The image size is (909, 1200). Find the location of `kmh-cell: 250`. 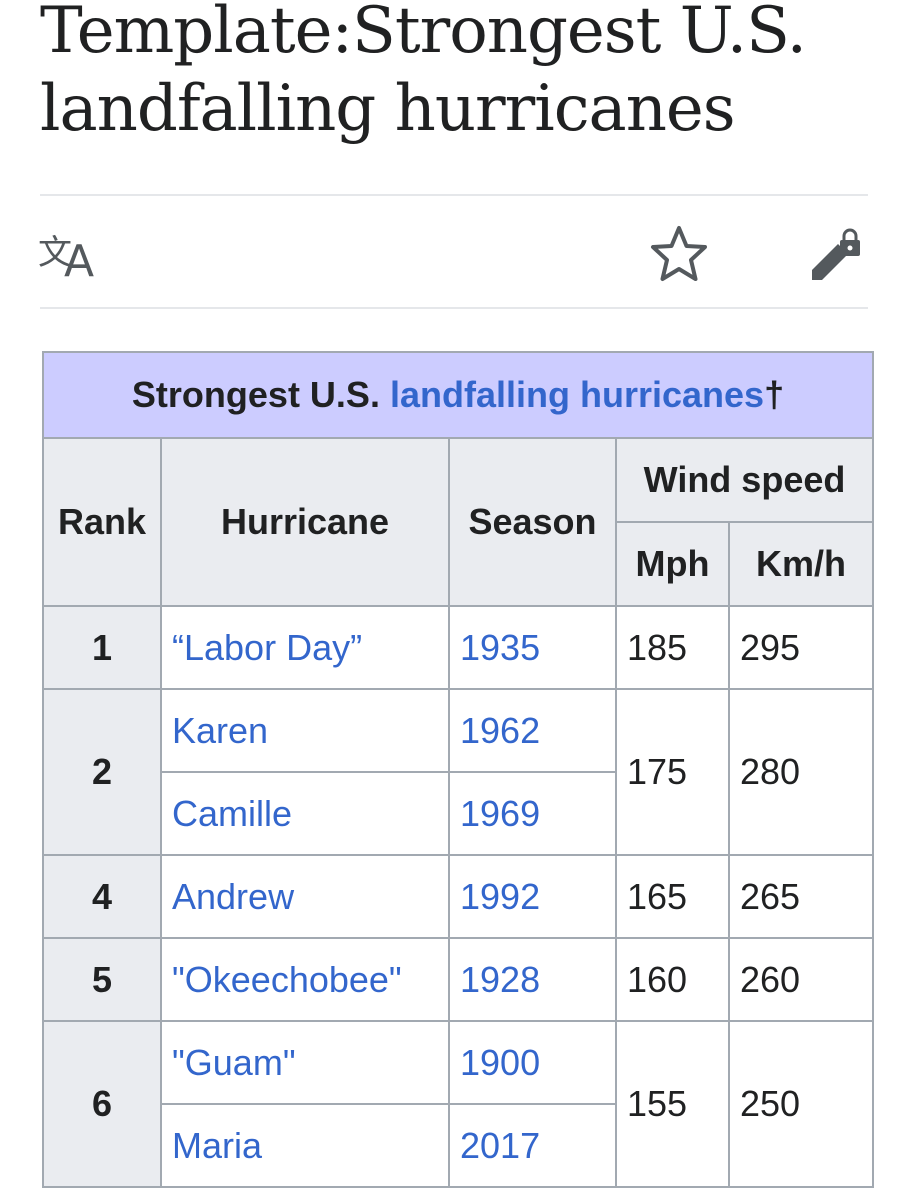

kmh-cell: 250 is located at coordinates (801, 1104).